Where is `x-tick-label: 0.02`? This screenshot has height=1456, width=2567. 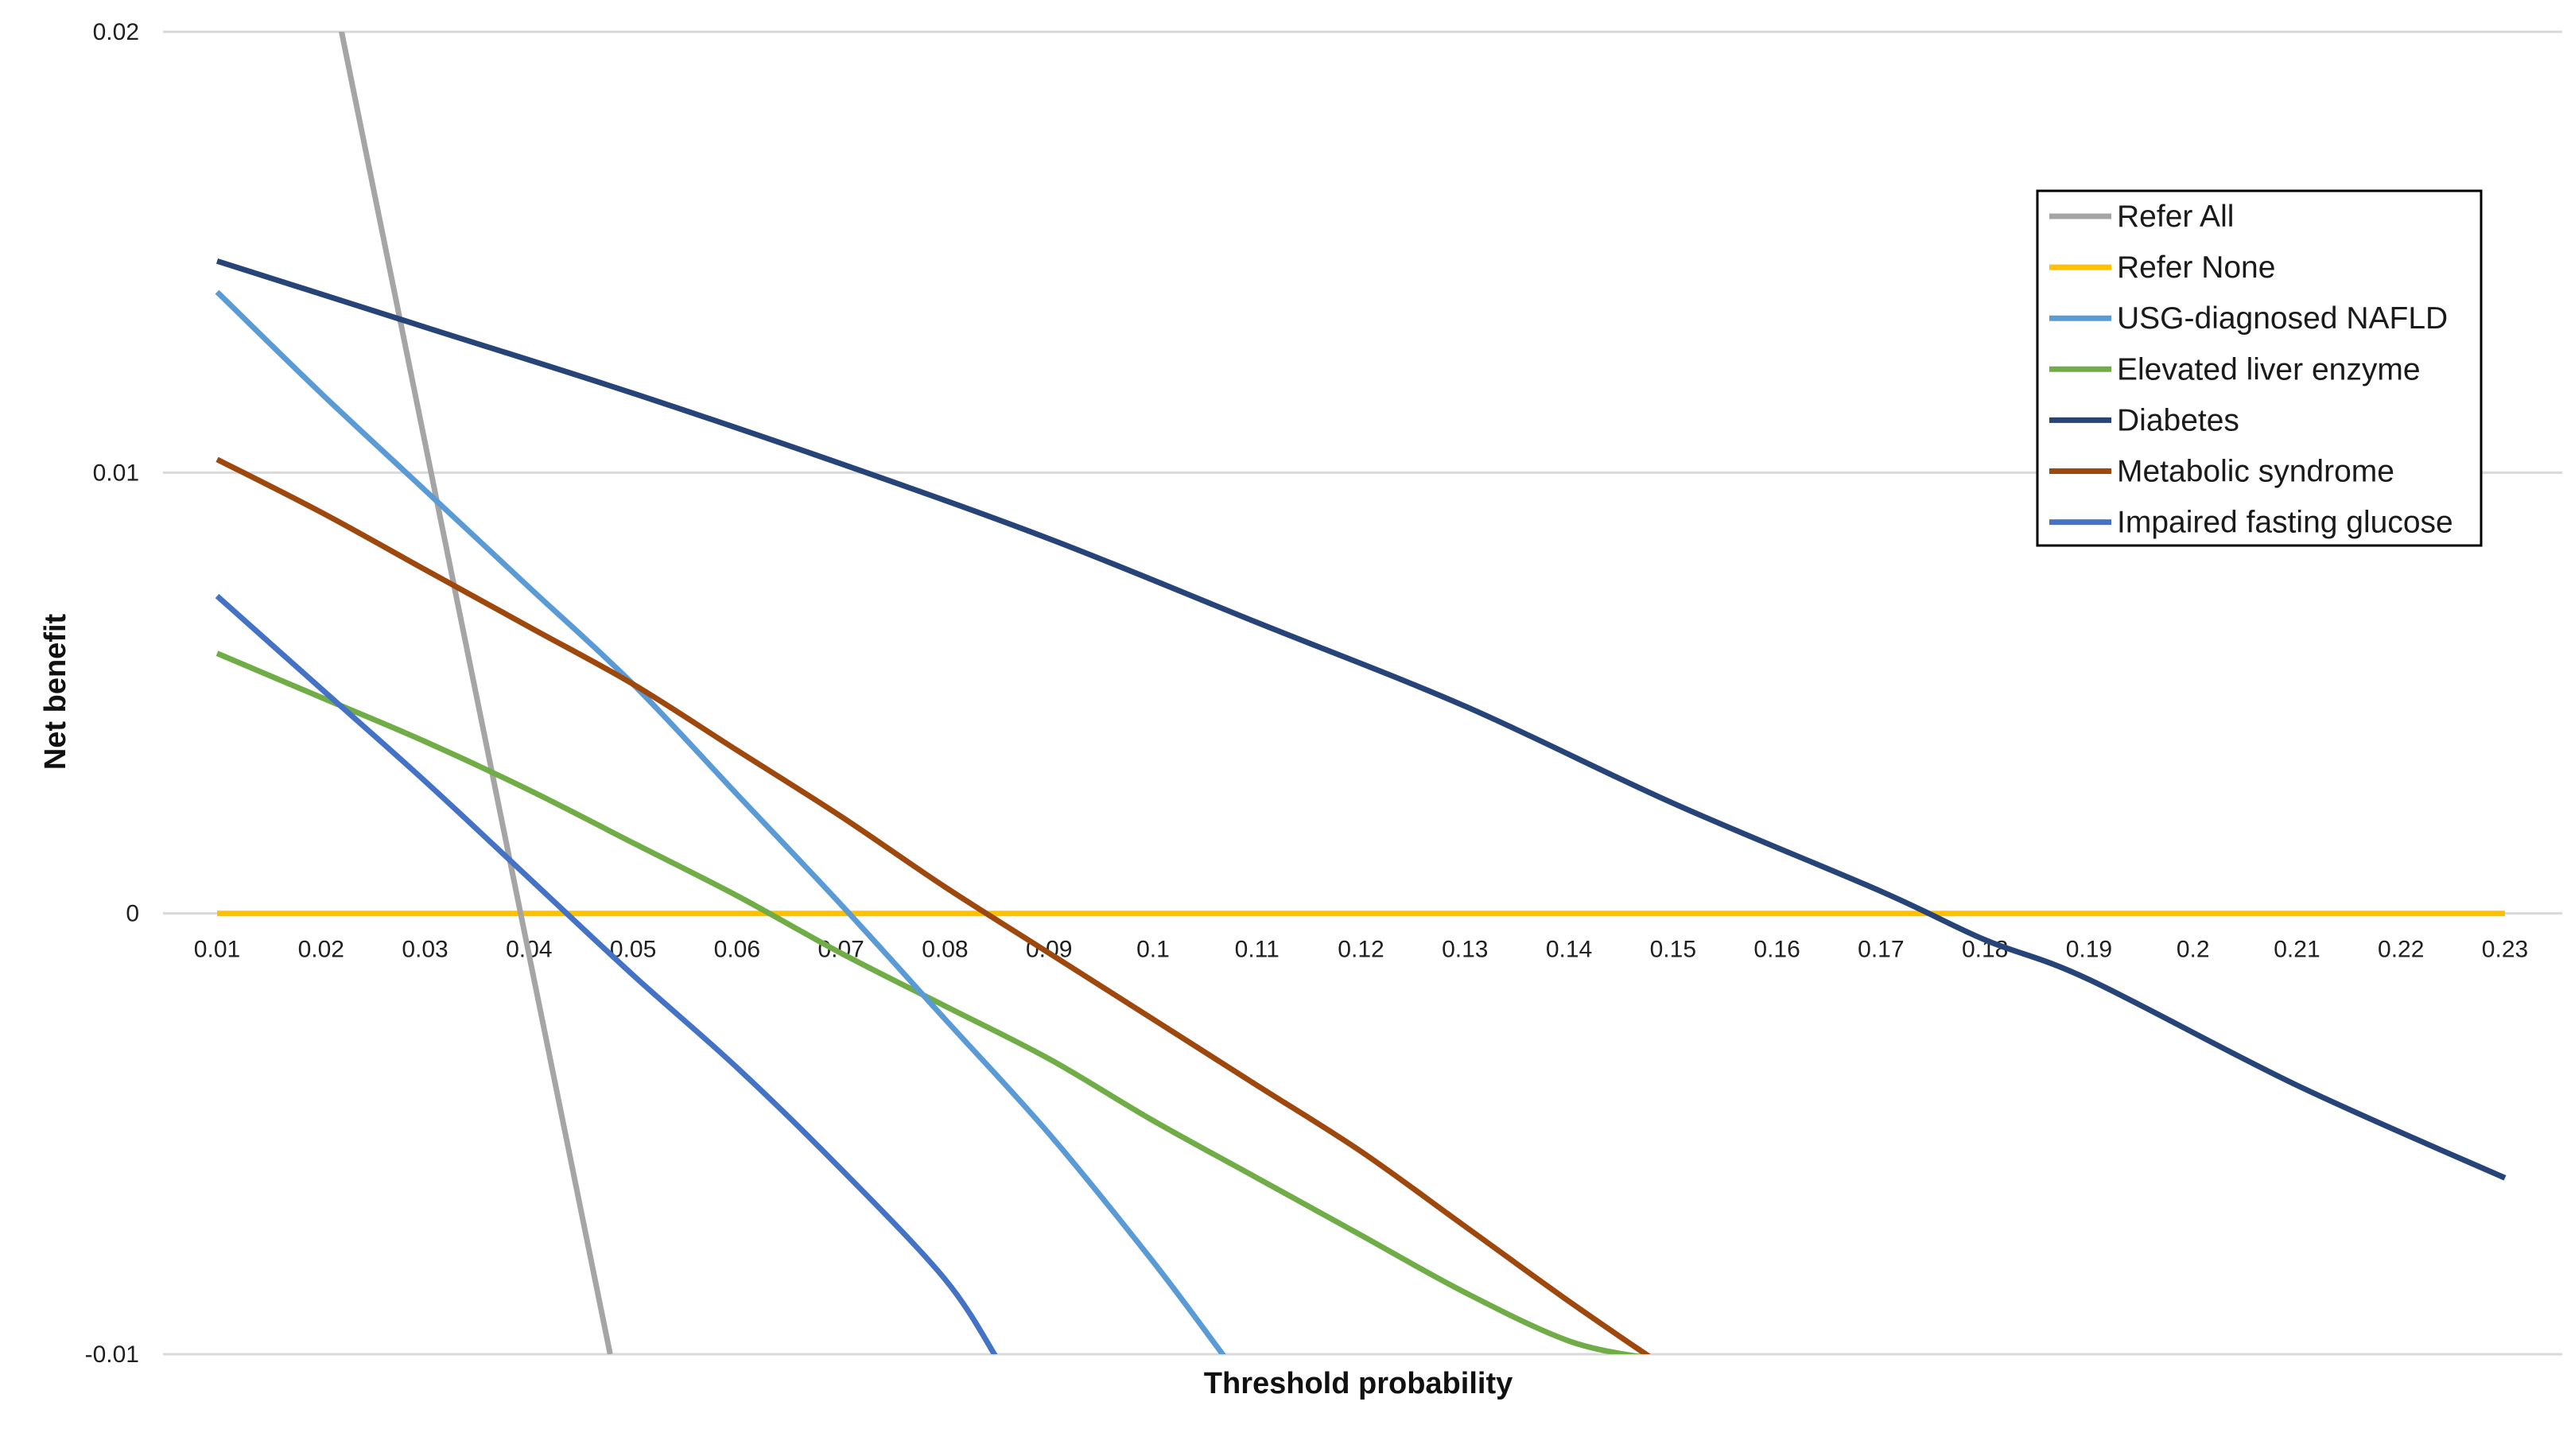
x-tick-label: 0.02 is located at coordinates (321, 950).